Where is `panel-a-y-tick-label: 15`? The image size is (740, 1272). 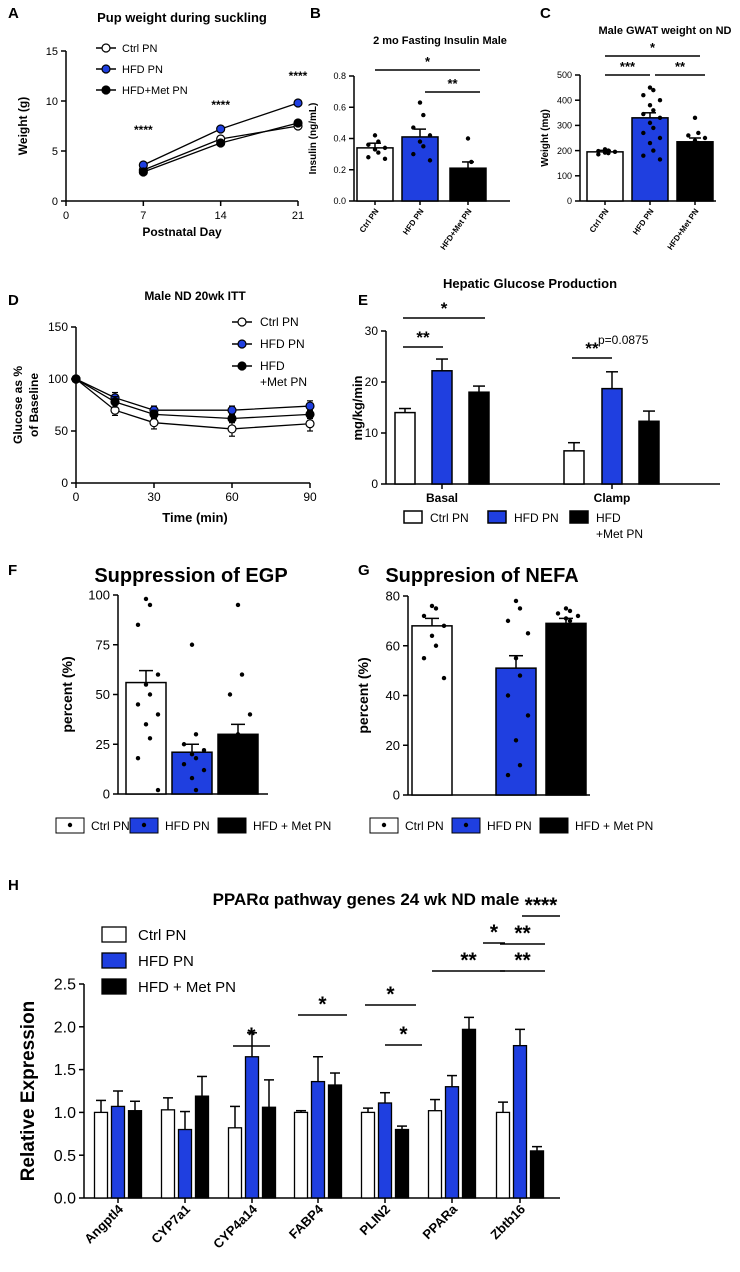 panel-a-y-tick-label: 15 is located at coordinates (52, 52).